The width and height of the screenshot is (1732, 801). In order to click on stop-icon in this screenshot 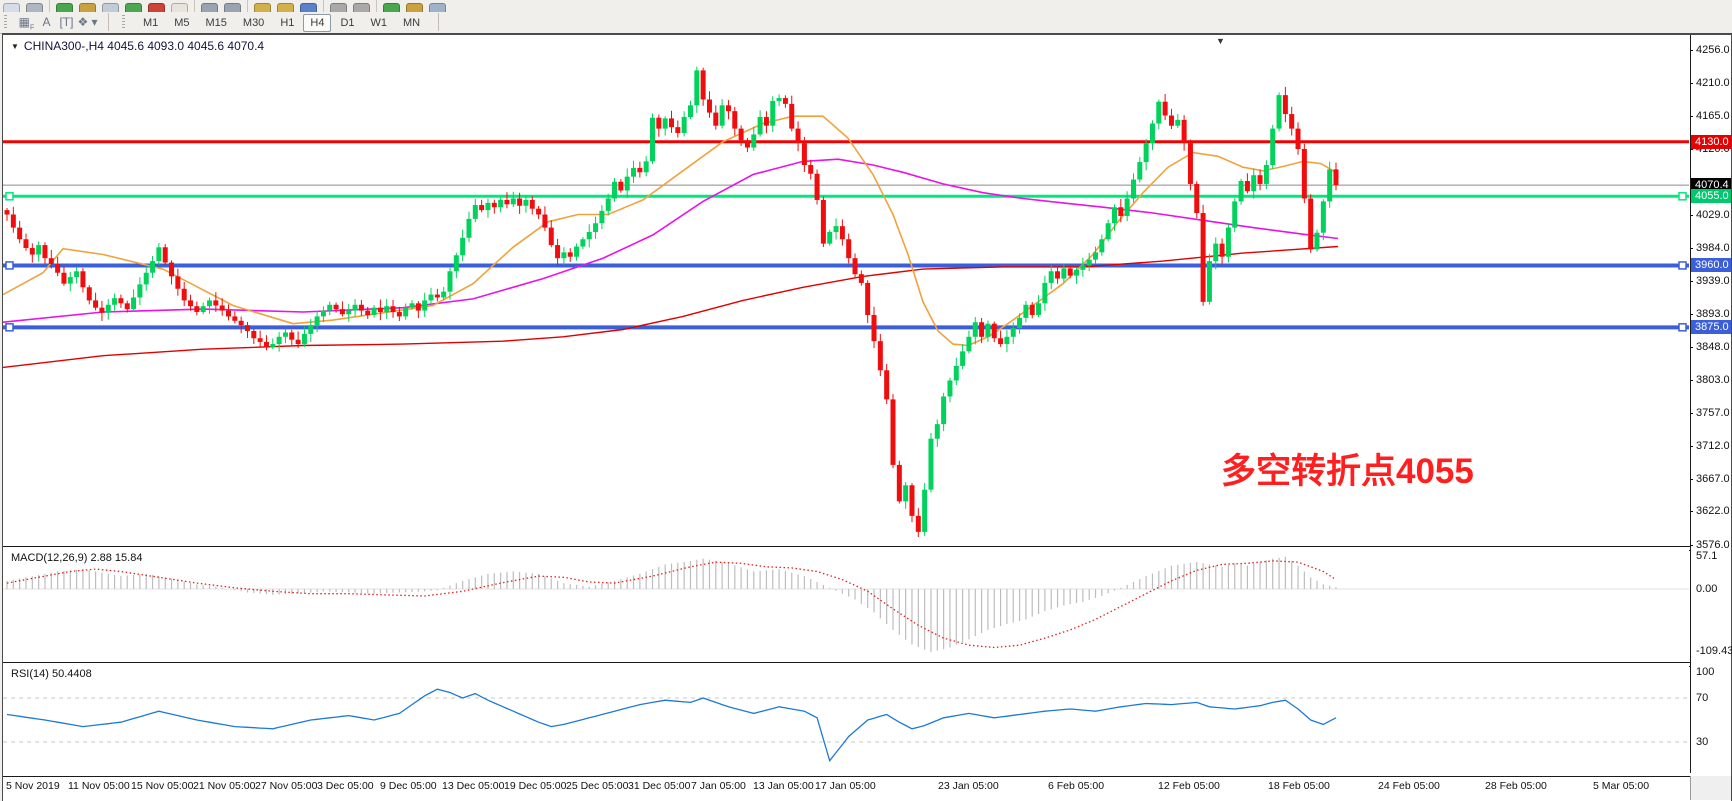, I will do `click(156, 7)`.